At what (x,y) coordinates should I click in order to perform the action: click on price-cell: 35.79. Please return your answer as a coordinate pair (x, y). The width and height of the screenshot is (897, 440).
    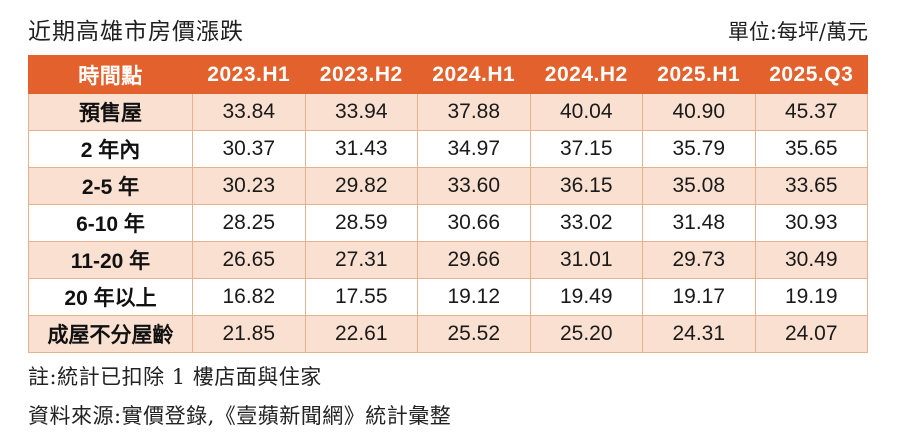
    Looking at the image, I should click on (699, 149).